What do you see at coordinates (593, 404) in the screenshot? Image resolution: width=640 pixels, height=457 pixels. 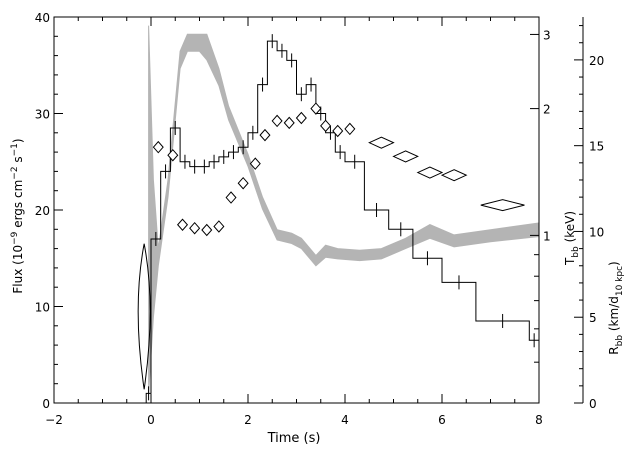 I see `rbb-tick-label: 0` at bounding box center [593, 404].